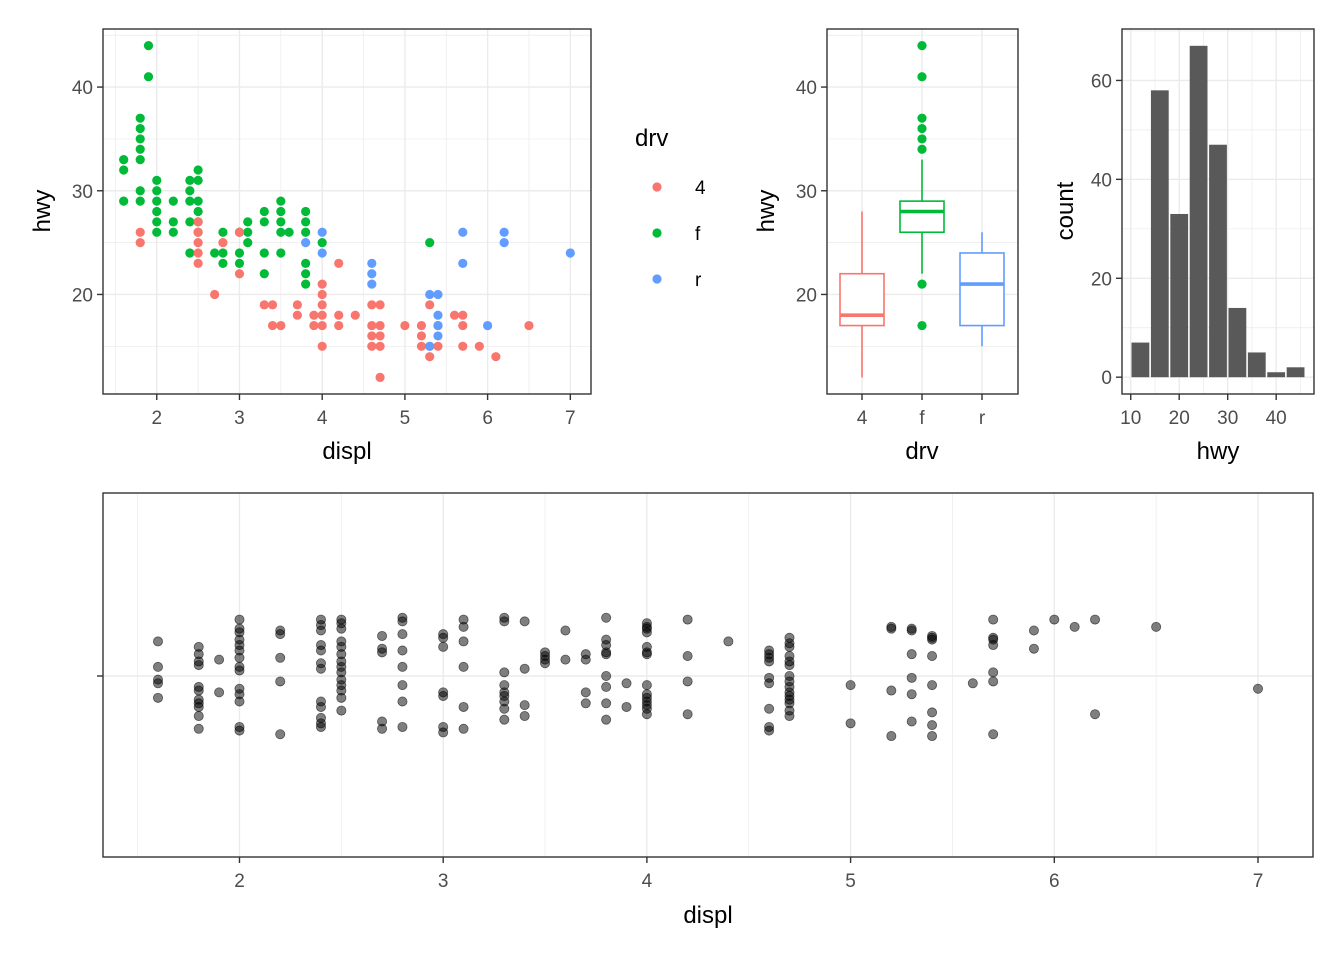  I want to click on histogram-y-axis: 0 20 40 60, so click(1106, 230).